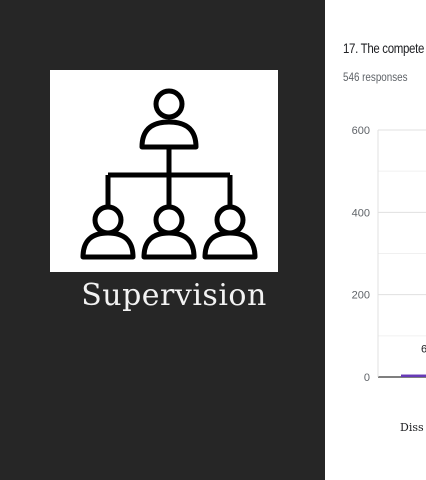 This screenshot has height=480, width=426. What do you see at coordinates (367, 378) in the screenshot?
I see `y-tick-label: 0` at bounding box center [367, 378].